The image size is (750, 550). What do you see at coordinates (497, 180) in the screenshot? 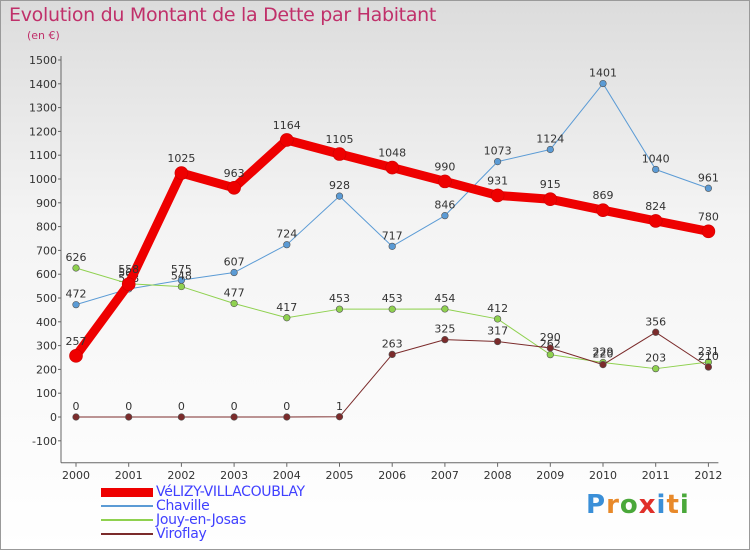
I see `data-label: 931` at bounding box center [497, 180].